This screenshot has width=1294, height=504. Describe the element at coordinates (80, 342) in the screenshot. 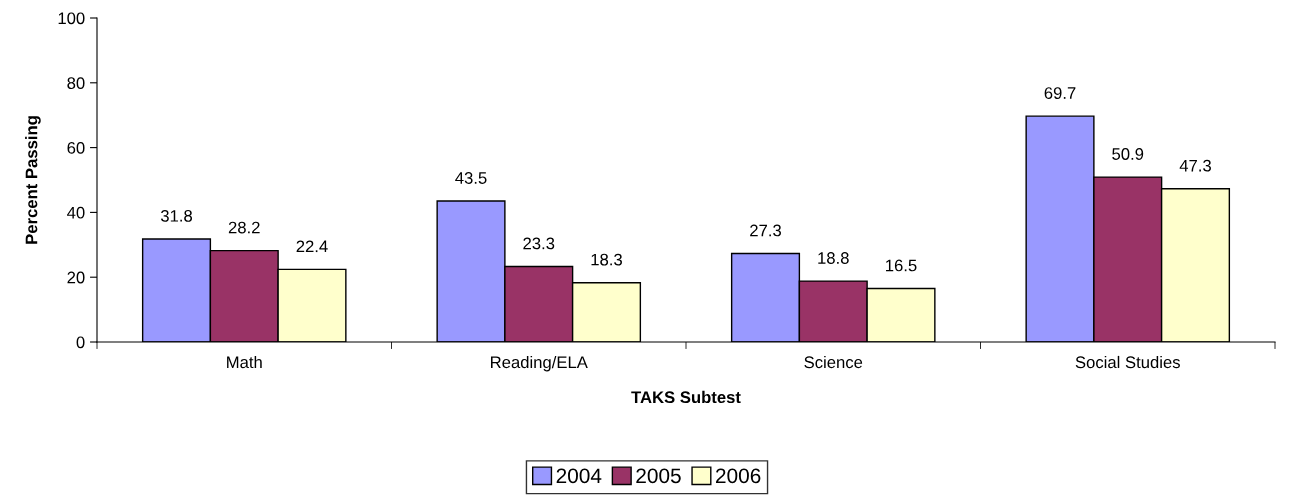

I see `y-tick-label: 0` at that location.